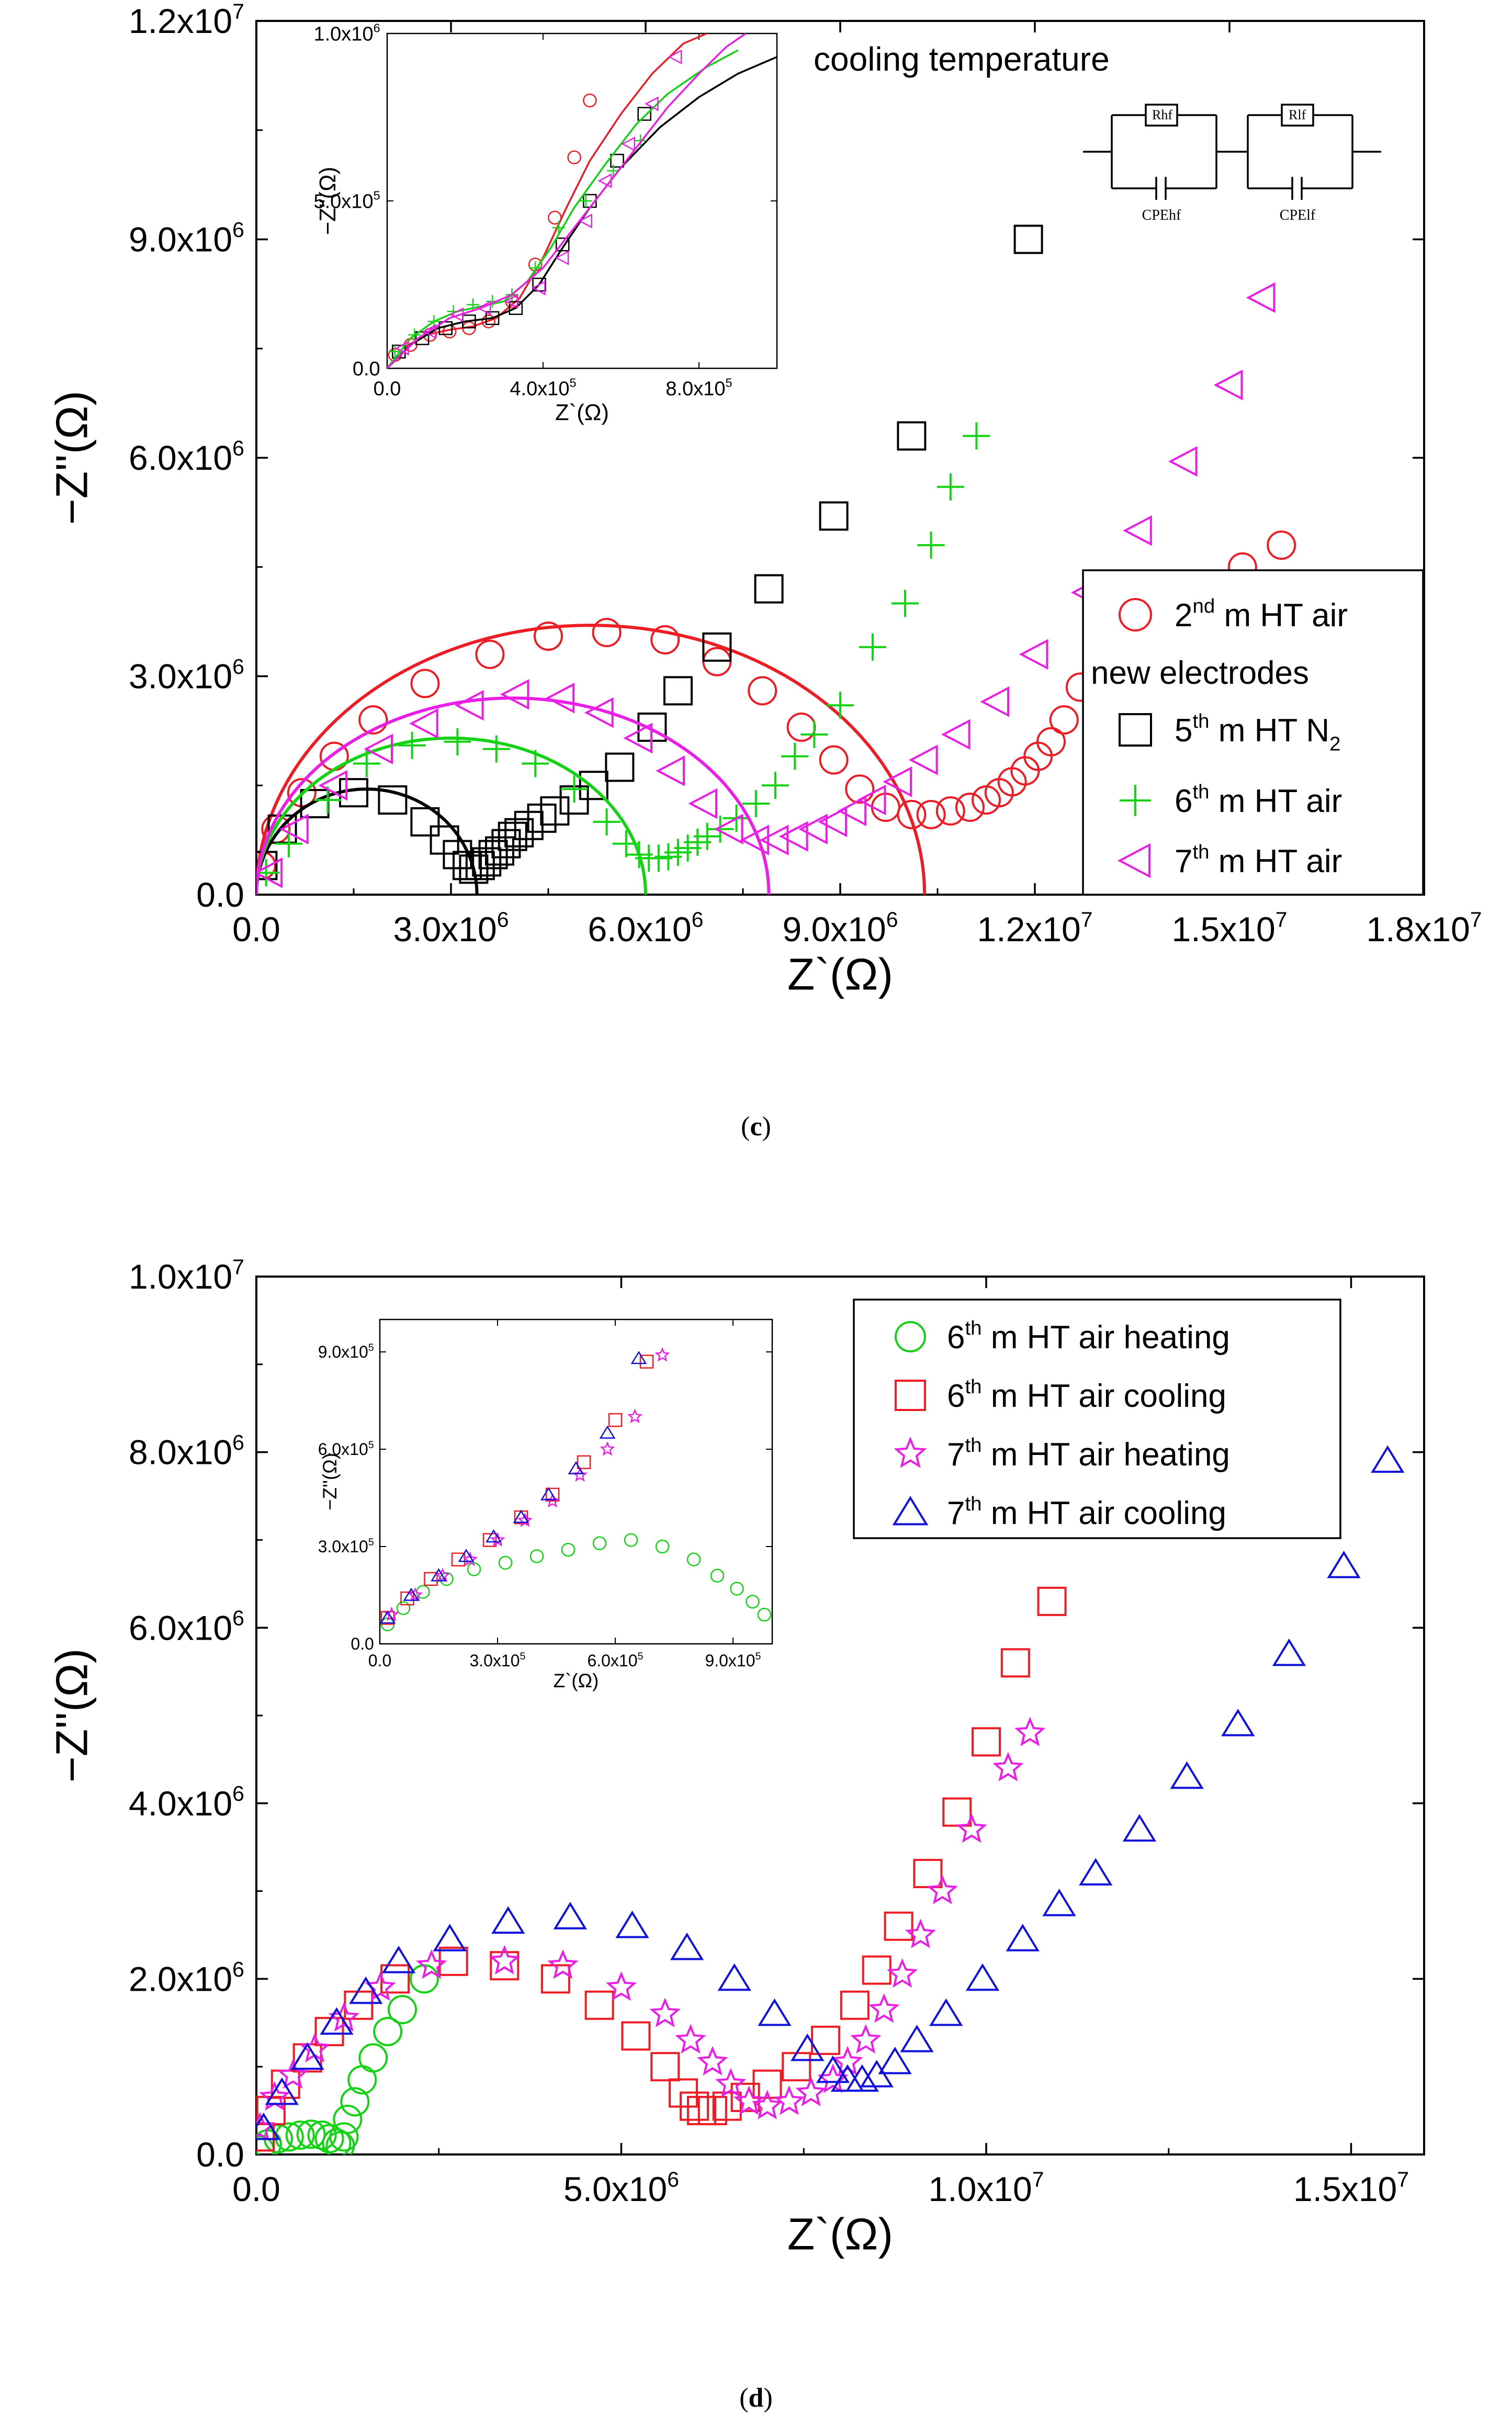 This screenshot has width=1512, height=2426. I want to click on x-tick-label: 9.0x105, so click(733, 1660).